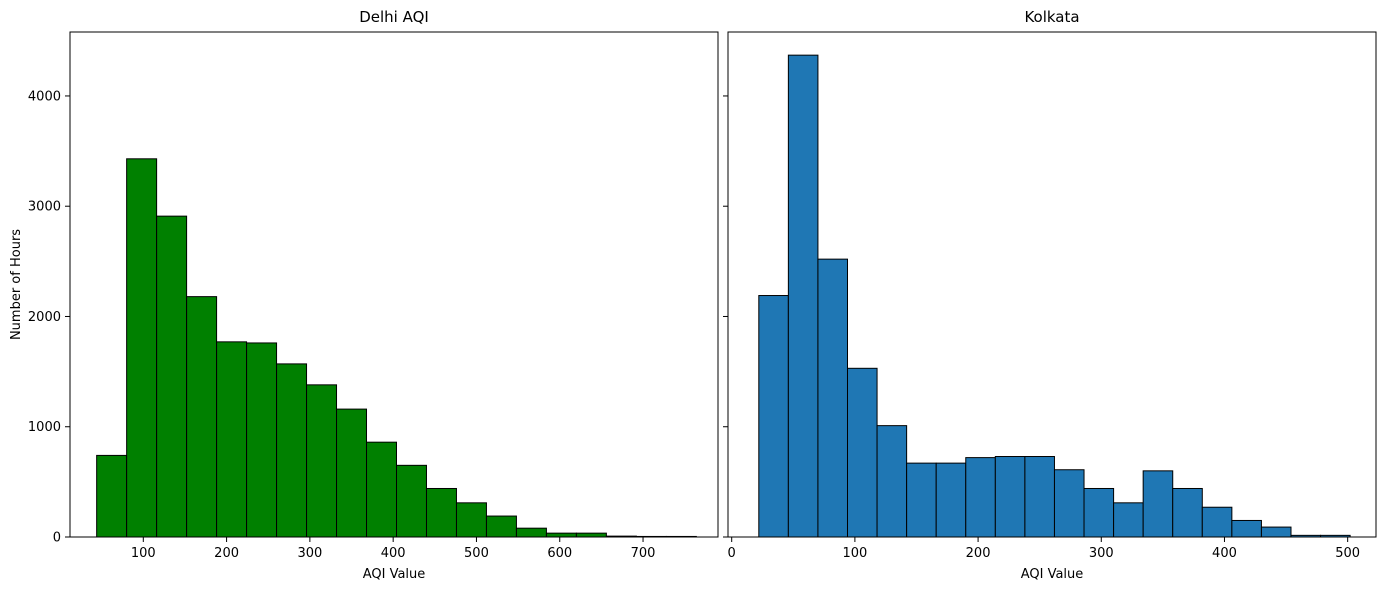  I want to click on y-tick-label: 0, so click(57, 538).